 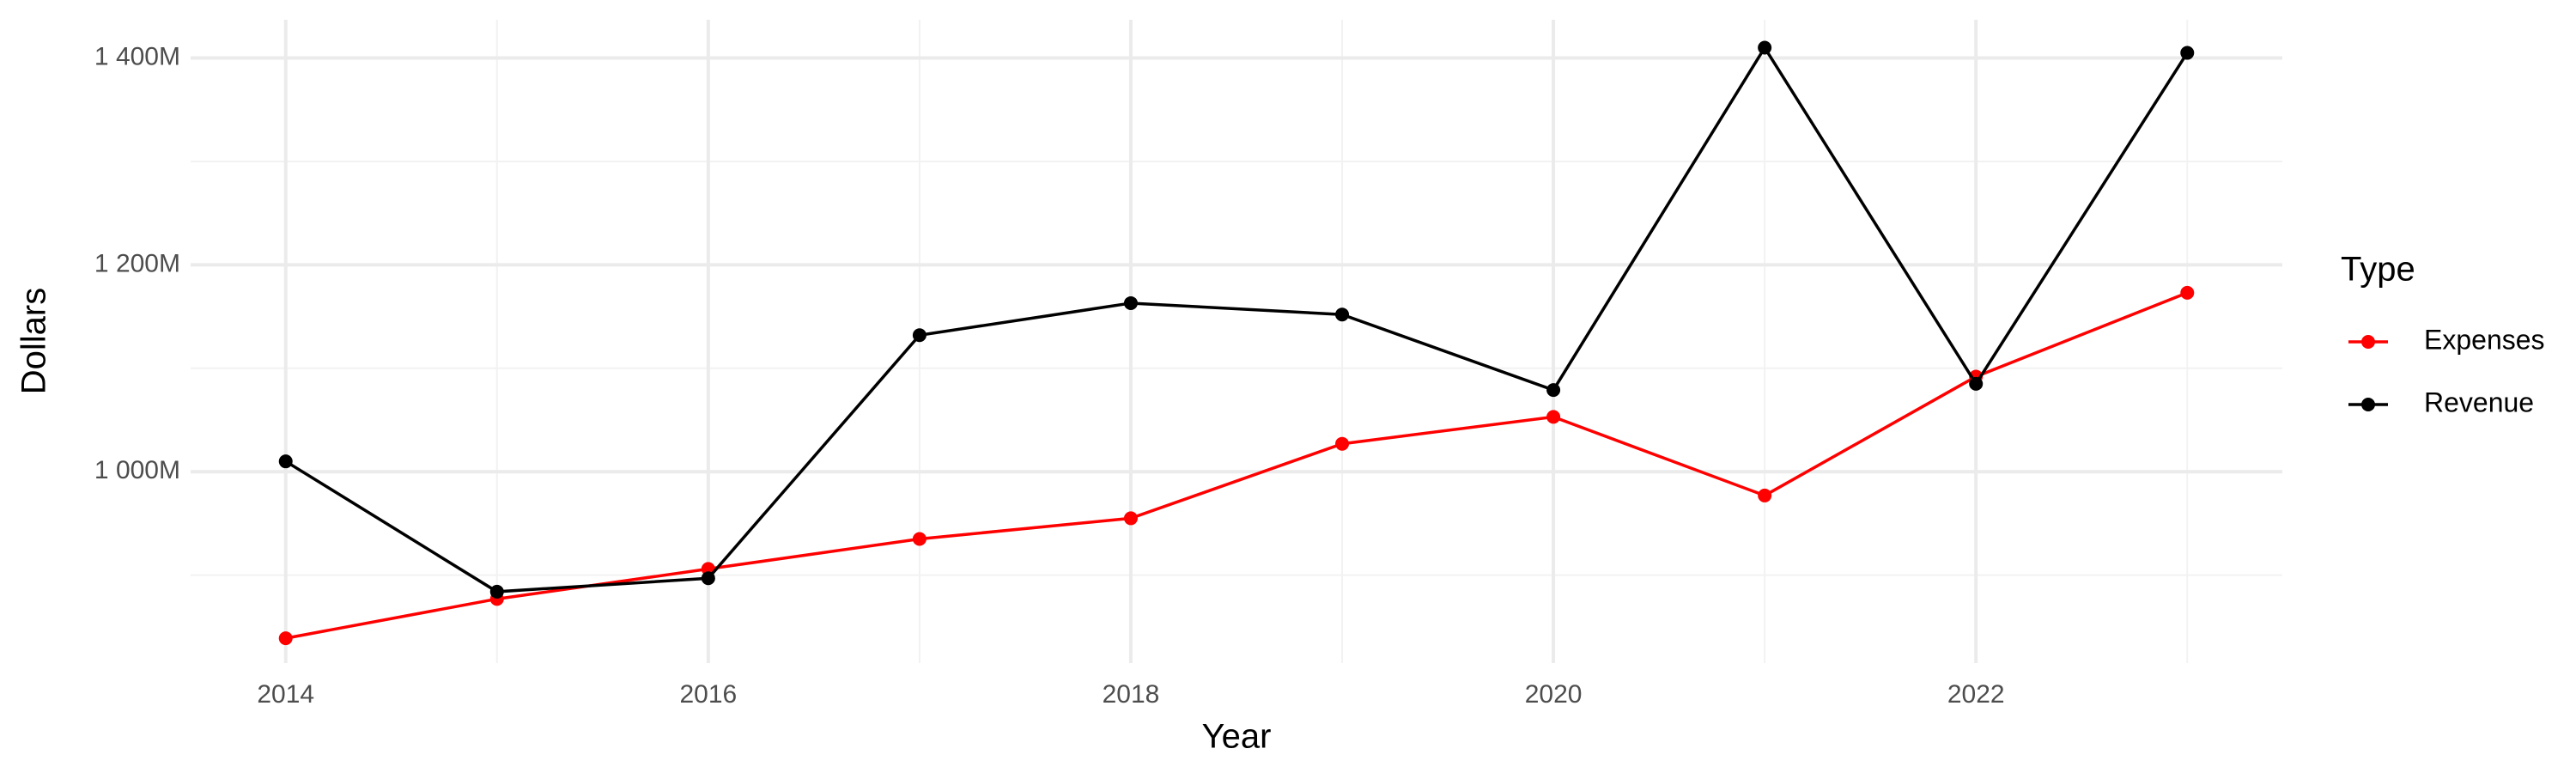 What do you see at coordinates (285, 694) in the screenshot?
I see `x-tick-label: 2014` at bounding box center [285, 694].